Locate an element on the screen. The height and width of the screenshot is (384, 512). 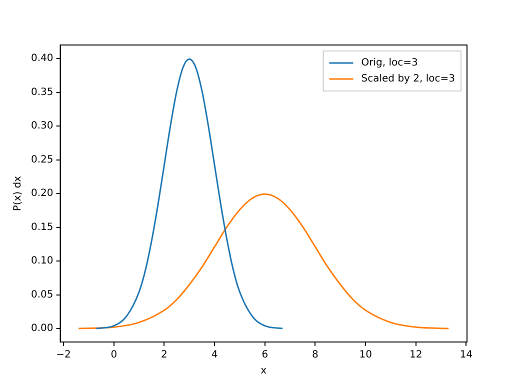
y-tick-label: 0.15 is located at coordinates (42, 227).